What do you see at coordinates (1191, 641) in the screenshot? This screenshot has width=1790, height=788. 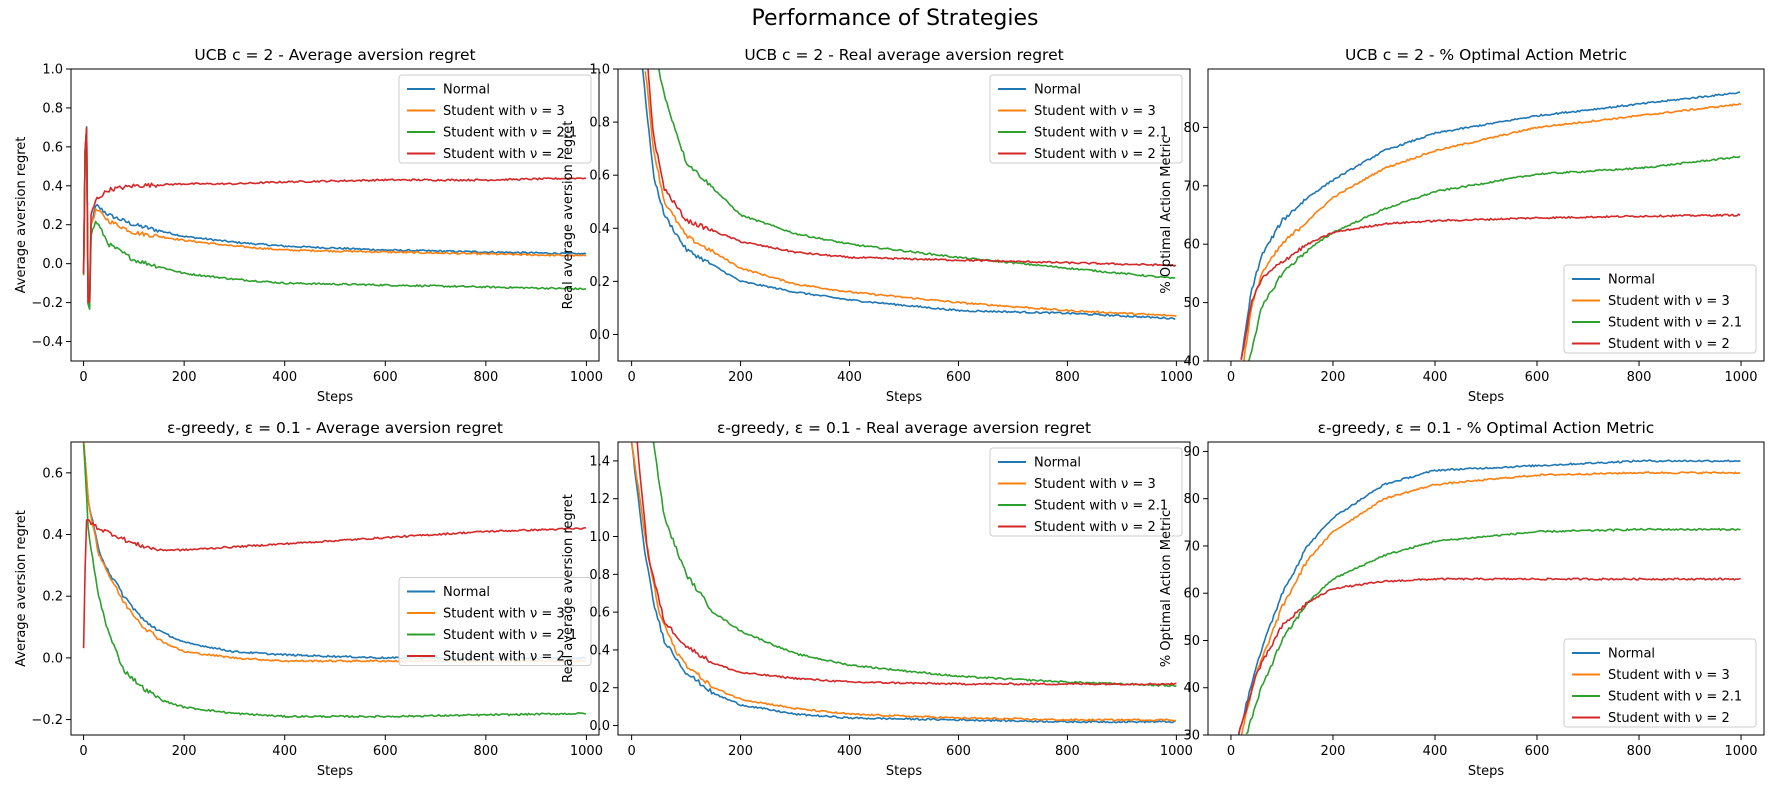 I see `y-tick-label: 50` at bounding box center [1191, 641].